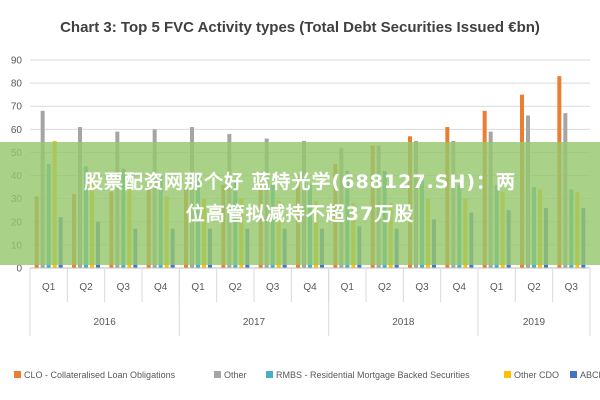 This screenshot has width=600, height=400. I want to click on x-group-label: 2018, so click(403, 322).